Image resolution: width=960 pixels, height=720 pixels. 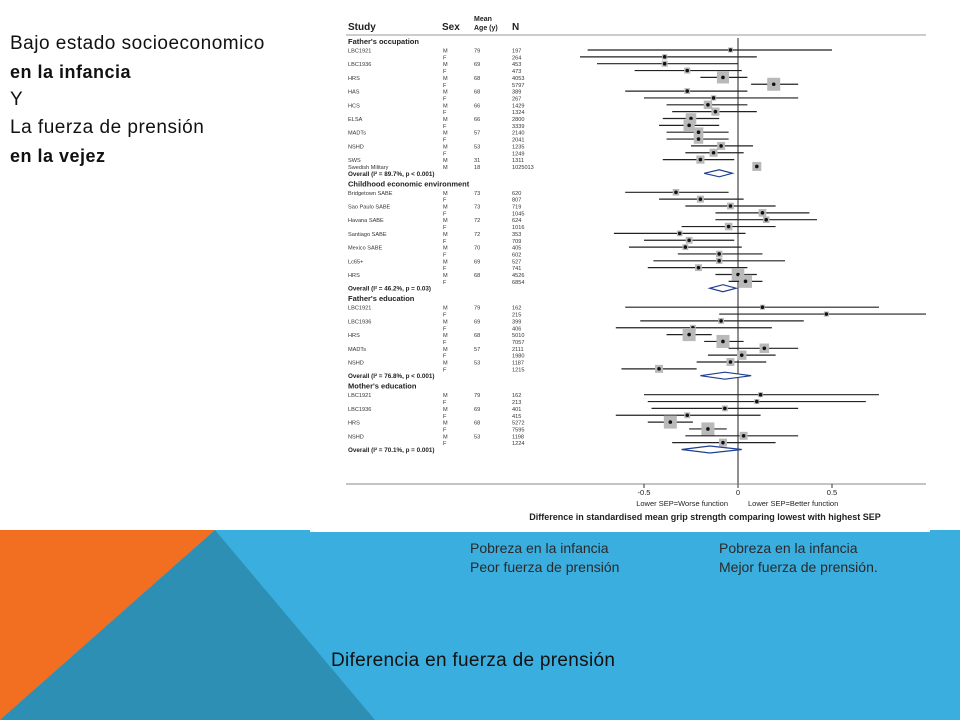 I want to click on group-header: Childhood economic environment, so click(x=409, y=183).